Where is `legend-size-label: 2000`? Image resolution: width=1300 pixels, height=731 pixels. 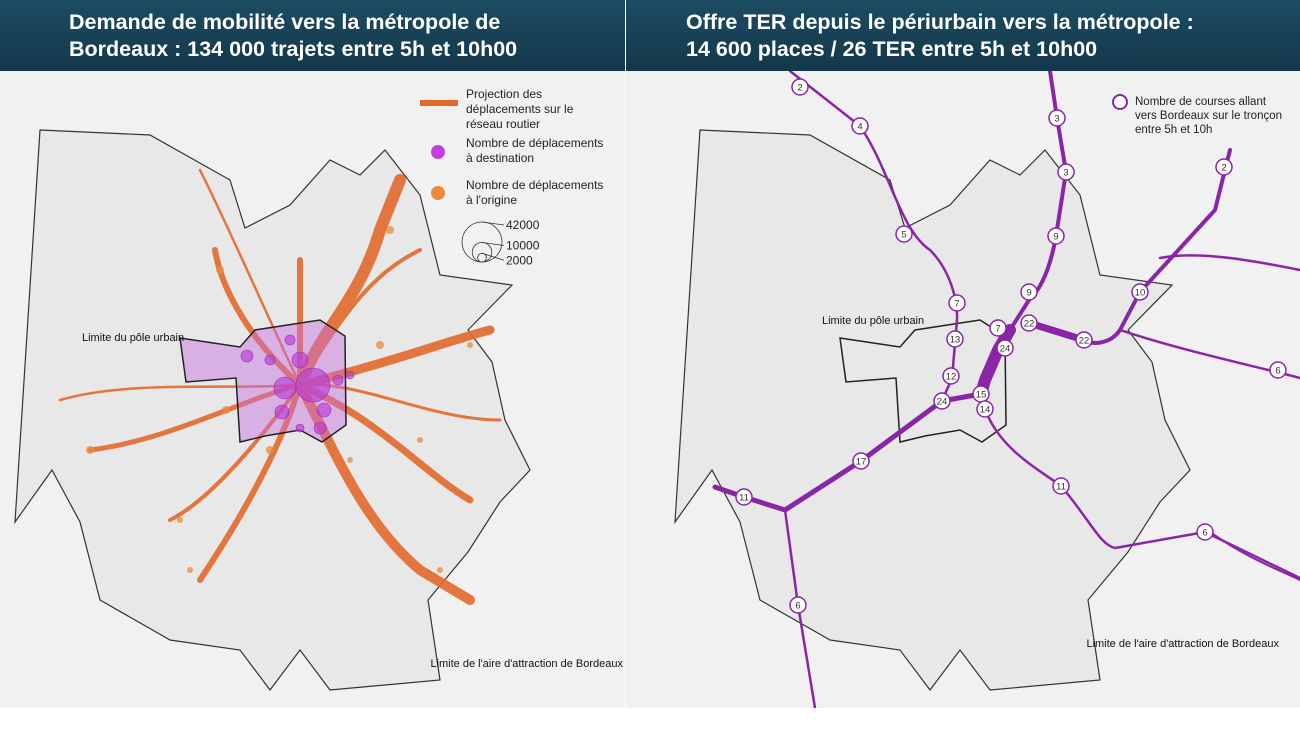
legend-size-label: 2000 is located at coordinates (519, 260).